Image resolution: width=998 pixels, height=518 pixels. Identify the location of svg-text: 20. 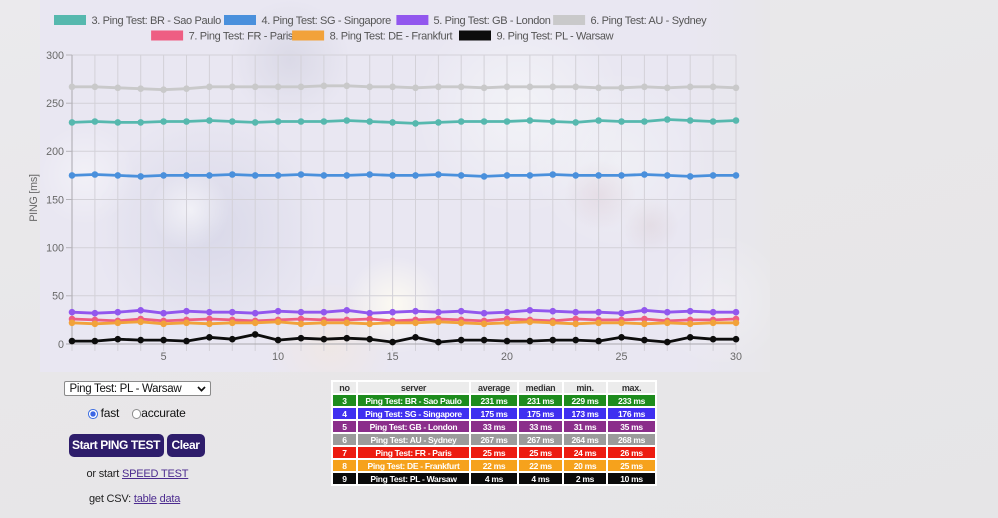
(507, 357).